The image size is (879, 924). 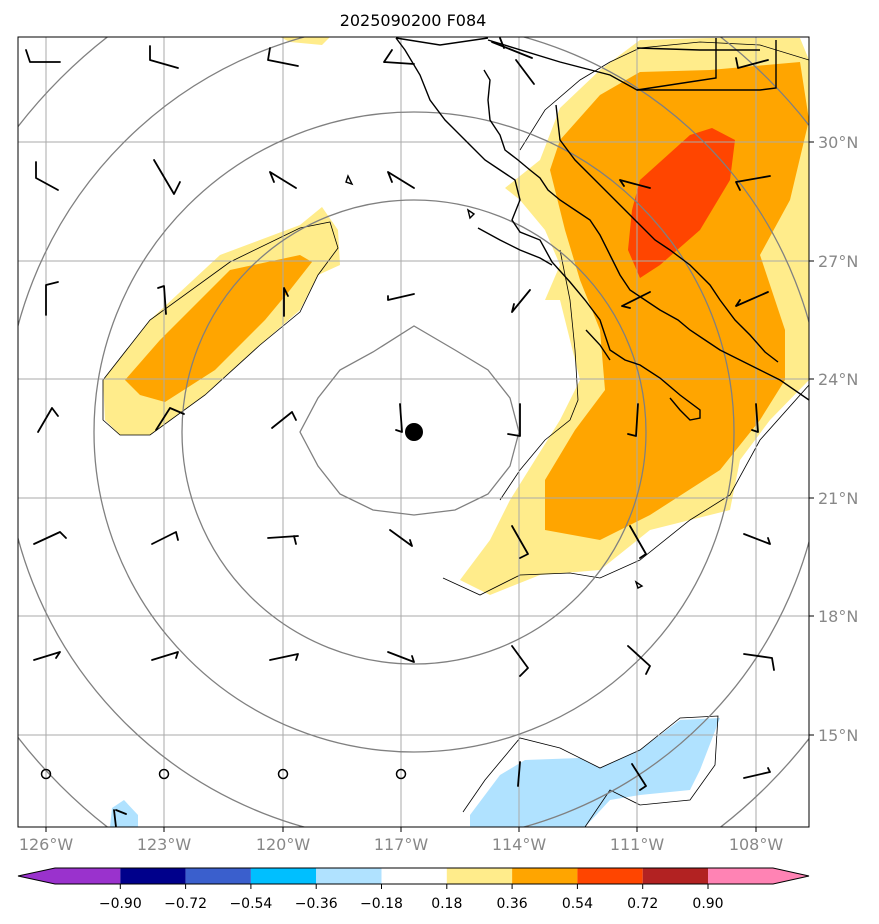 I want to click on lat-label: 27°N, so click(x=838, y=261).